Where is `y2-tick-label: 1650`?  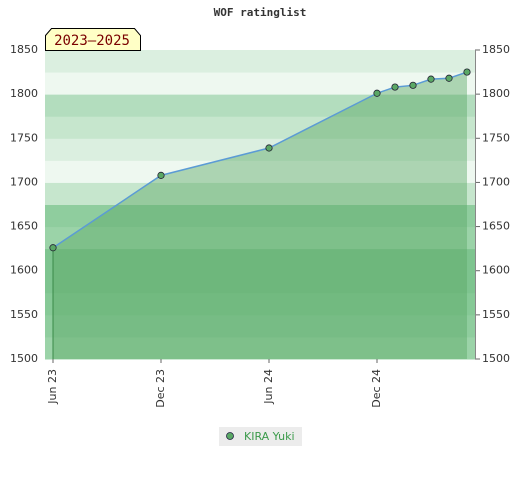
y2-tick-label: 1650 is located at coordinates (496, 226).